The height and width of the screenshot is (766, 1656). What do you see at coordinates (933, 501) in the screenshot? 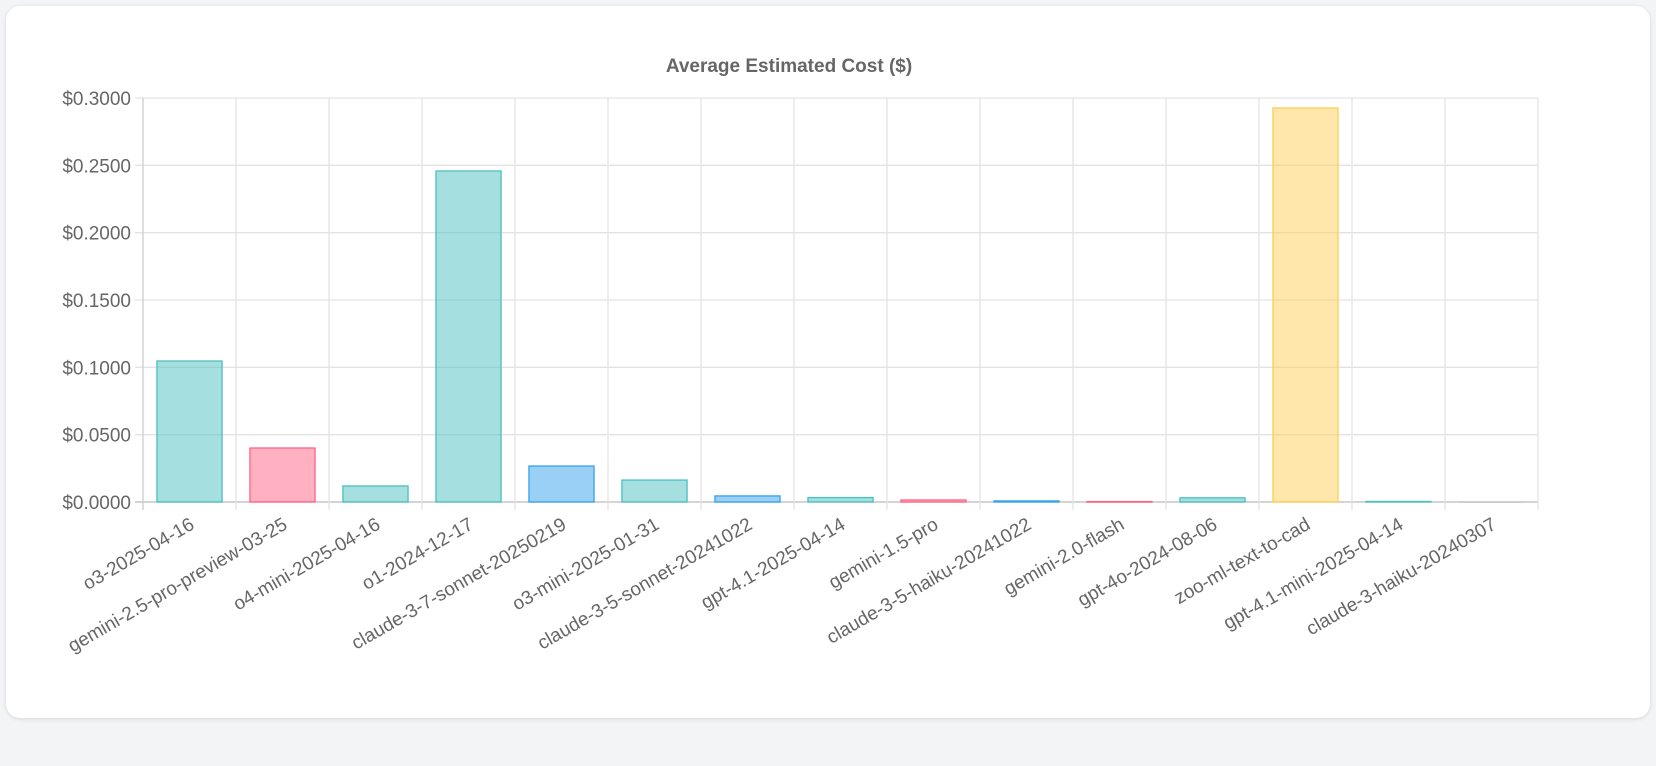
I see `bar-gemini-1.5-pro` at bounding box center [933, 501].